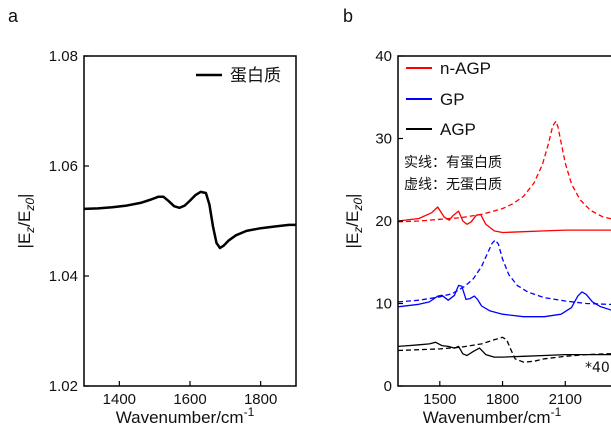 The height and width of the screenshot is (436, 611). Describe the element at coordinates (453, 185) in the screenshot. I see `annotation-dashed-line-note: 虚线：无蛋白质` at that location.